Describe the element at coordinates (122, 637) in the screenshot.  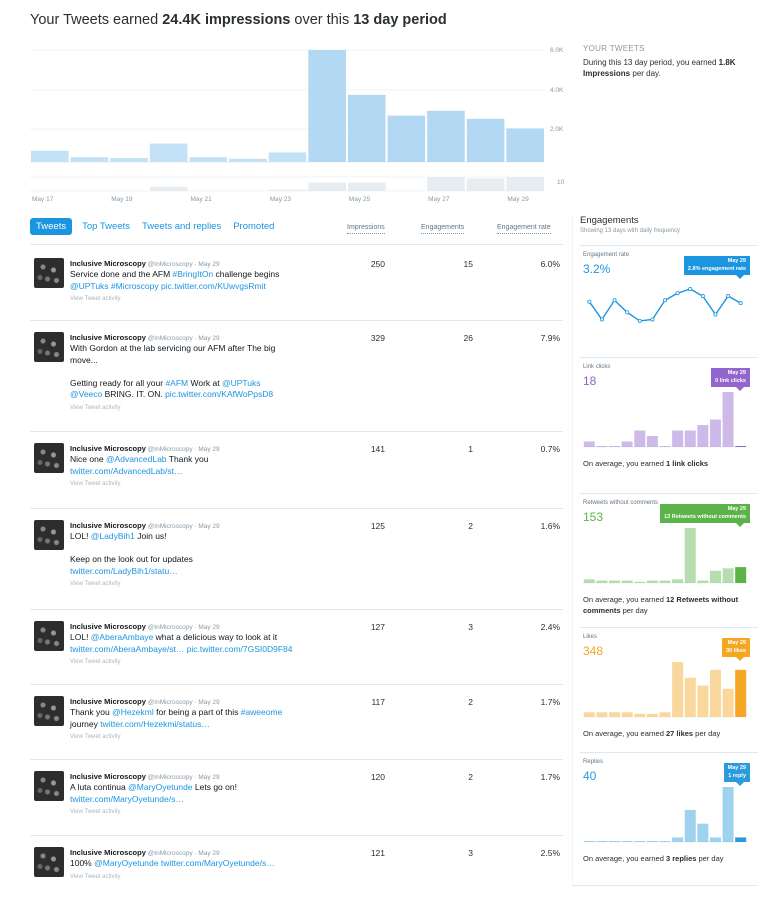
I see `tweet-link: @AberaAmbaye` at that location.